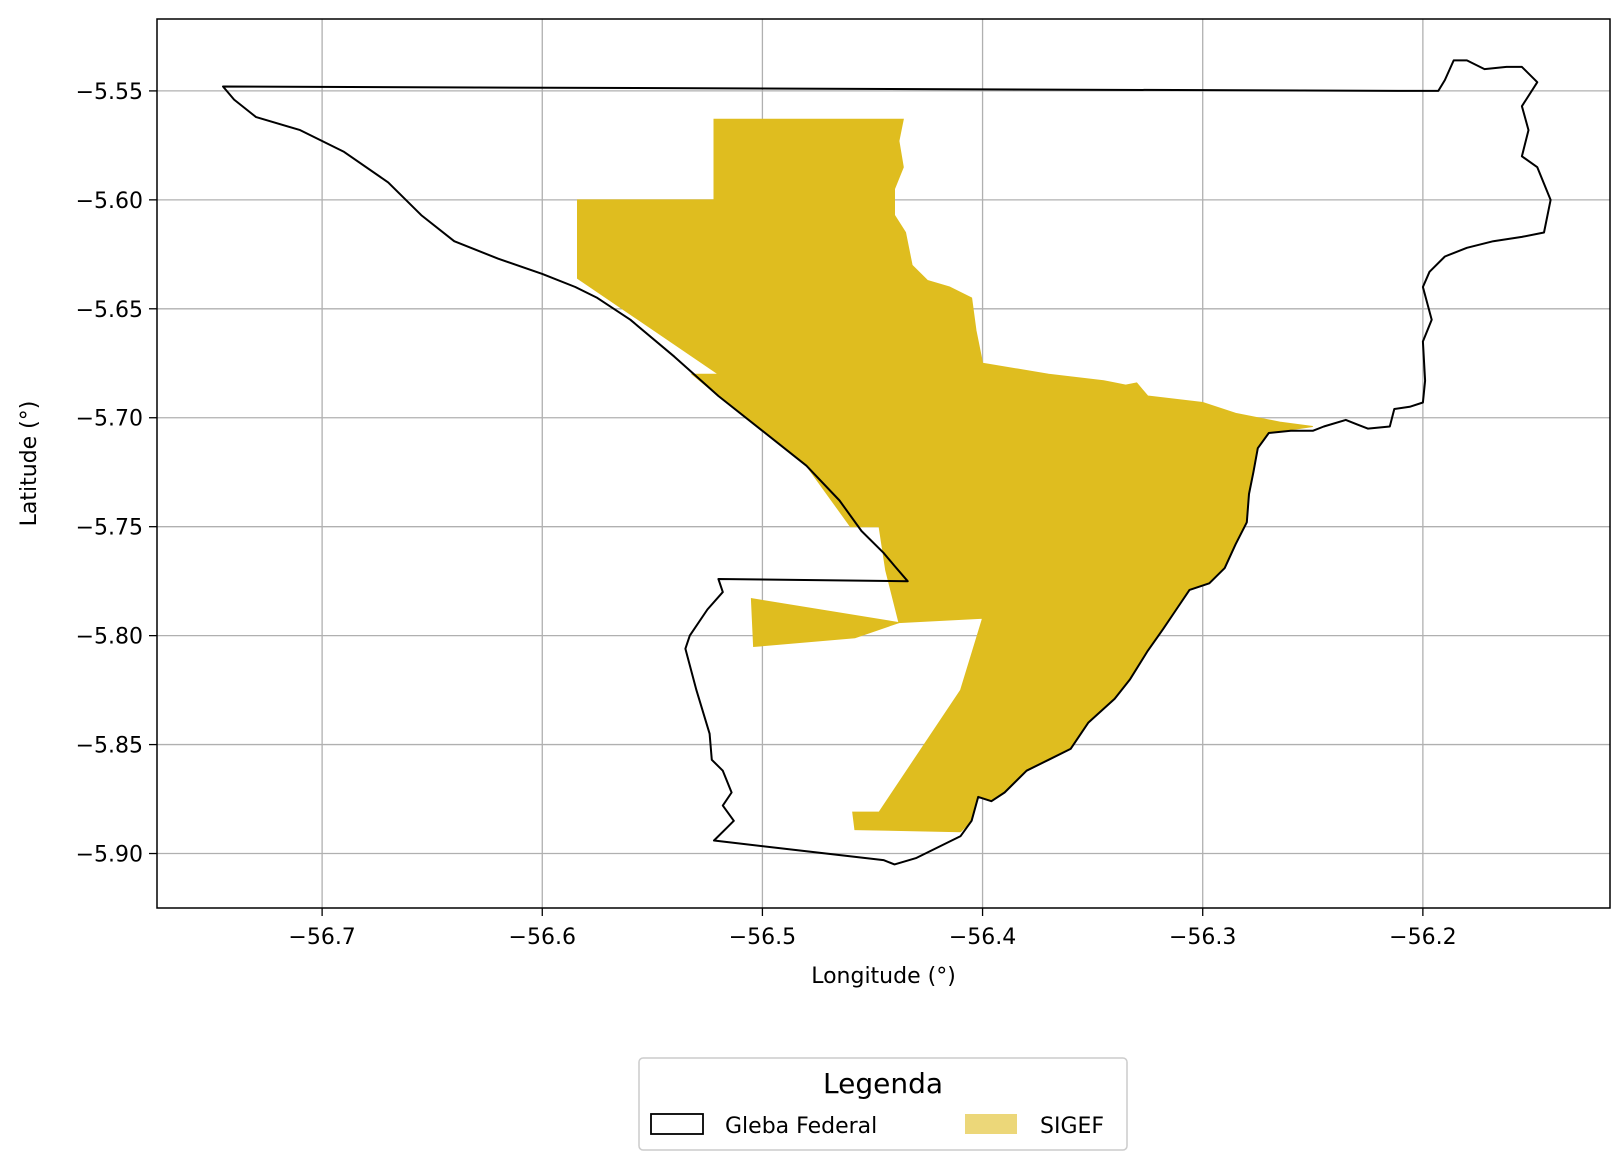 This screenshot has height=1163, width=1621. Describe the element at coordinates (1422, 937) in the screenshot. I see `x-tick-label: −56.2` at that location.